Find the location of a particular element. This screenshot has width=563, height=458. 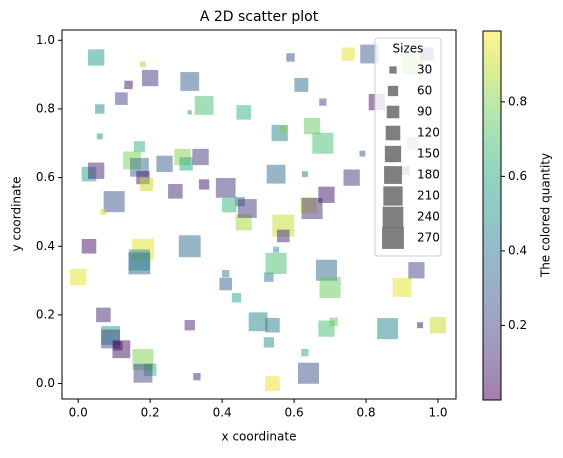

colorbar-label: The colored quantity is located at coordinates (546, 215).